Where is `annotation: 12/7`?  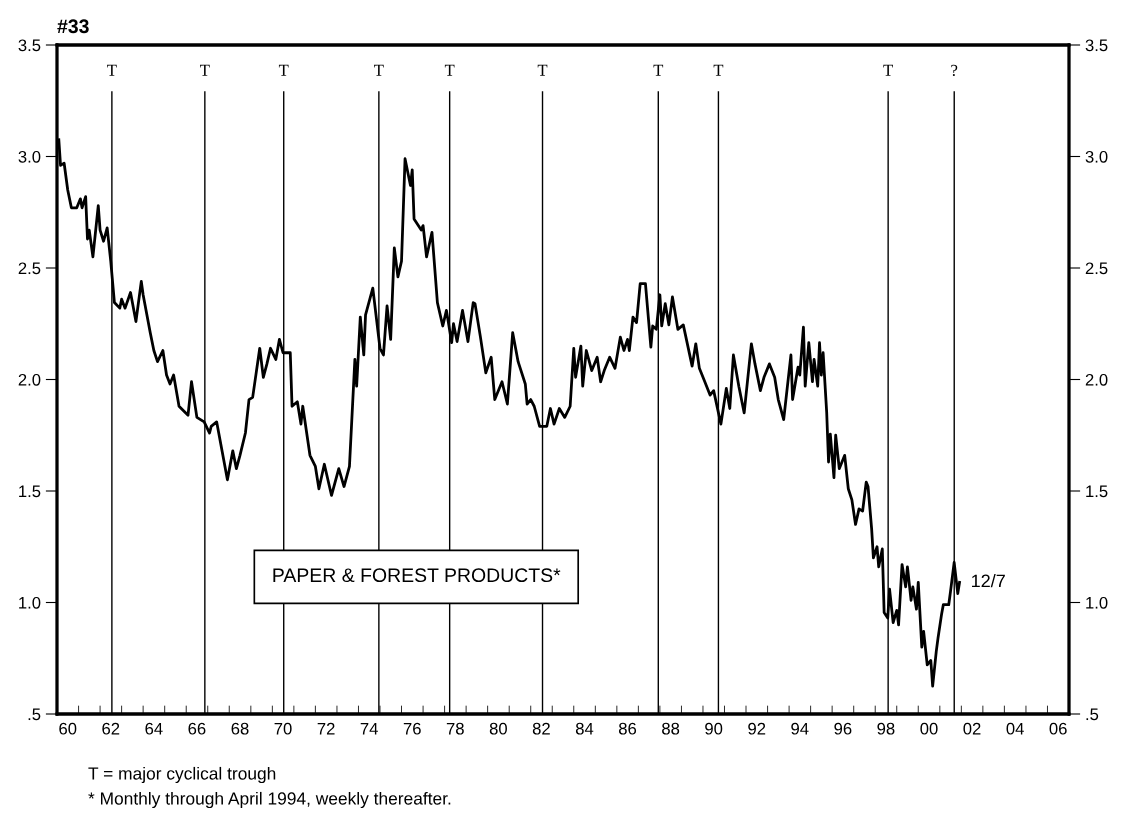
annotation: 12/7 is located at coordinates (988, 581).